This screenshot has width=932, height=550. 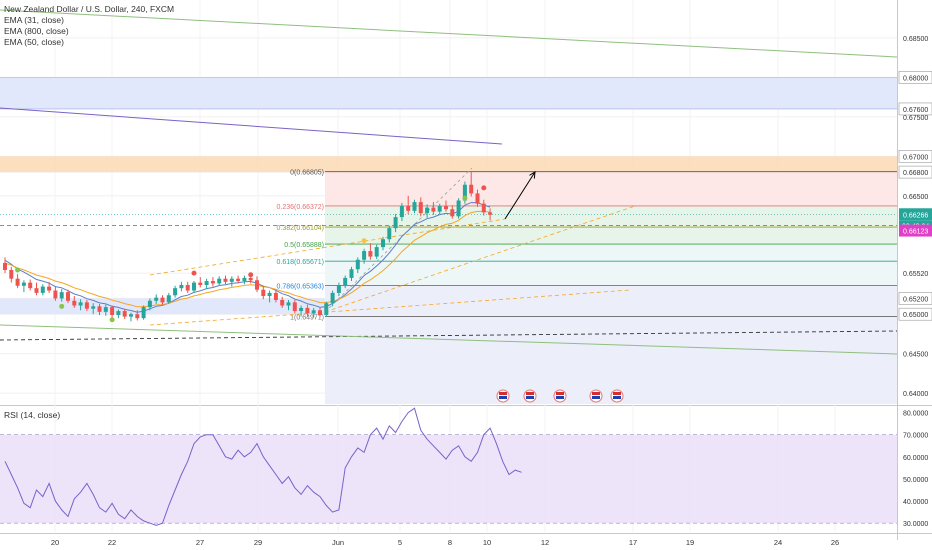 I want to click on fib-diagonal, so click(x=398, y=240).